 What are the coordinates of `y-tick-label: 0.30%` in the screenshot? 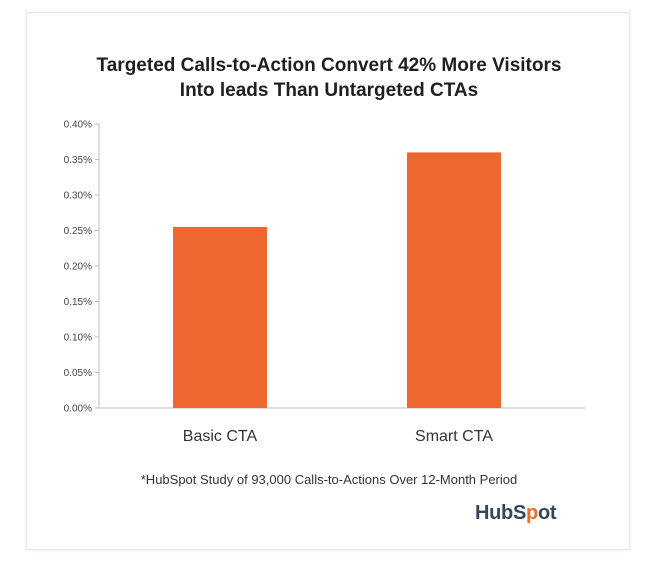 It's located at (78, 196).